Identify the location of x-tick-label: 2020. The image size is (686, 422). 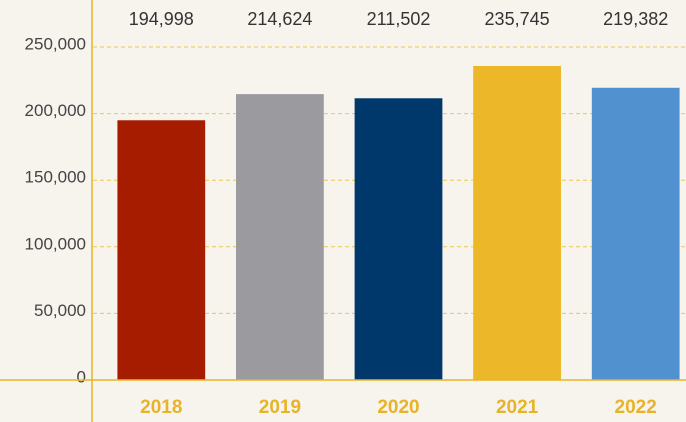
(398, 407).